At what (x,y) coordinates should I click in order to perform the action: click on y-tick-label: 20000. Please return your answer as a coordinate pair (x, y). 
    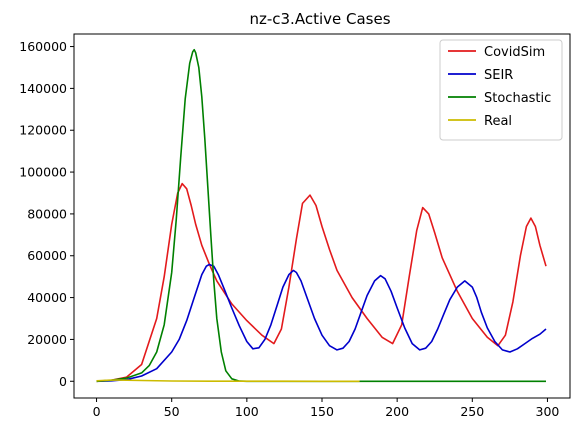
    Looking at the image, I should click on (47, 339).